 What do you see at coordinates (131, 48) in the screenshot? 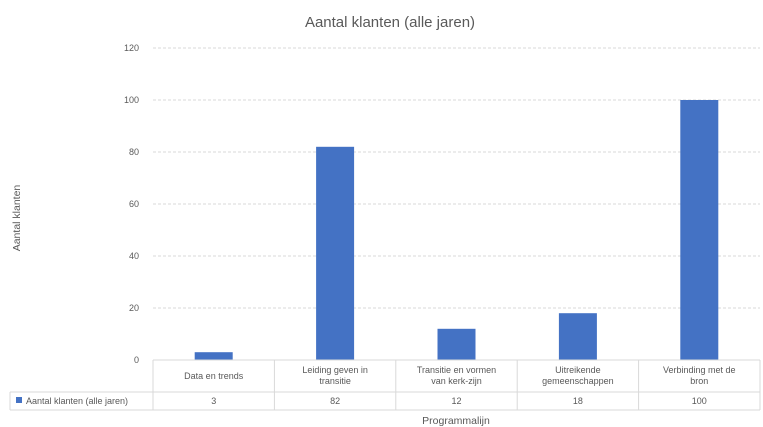
I see `y-tick-label: 120` at bounding box center [131, 48].